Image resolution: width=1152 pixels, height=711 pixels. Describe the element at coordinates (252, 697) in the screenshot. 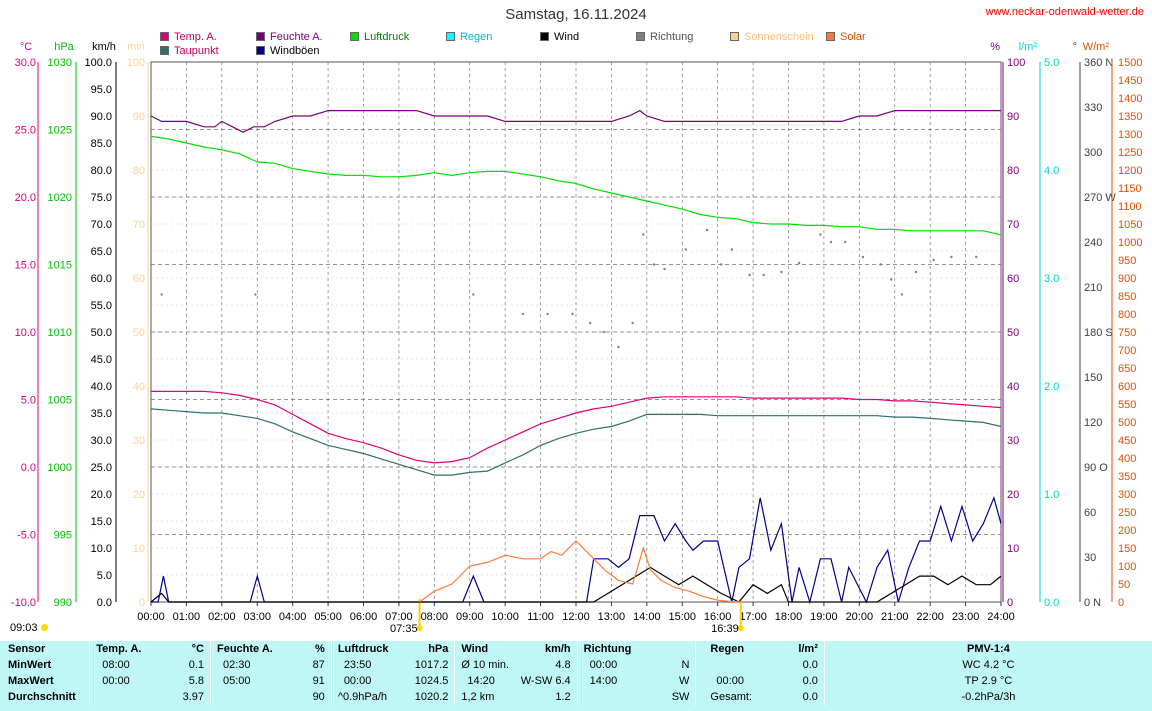

I see `stats-humidity-time` at that location.